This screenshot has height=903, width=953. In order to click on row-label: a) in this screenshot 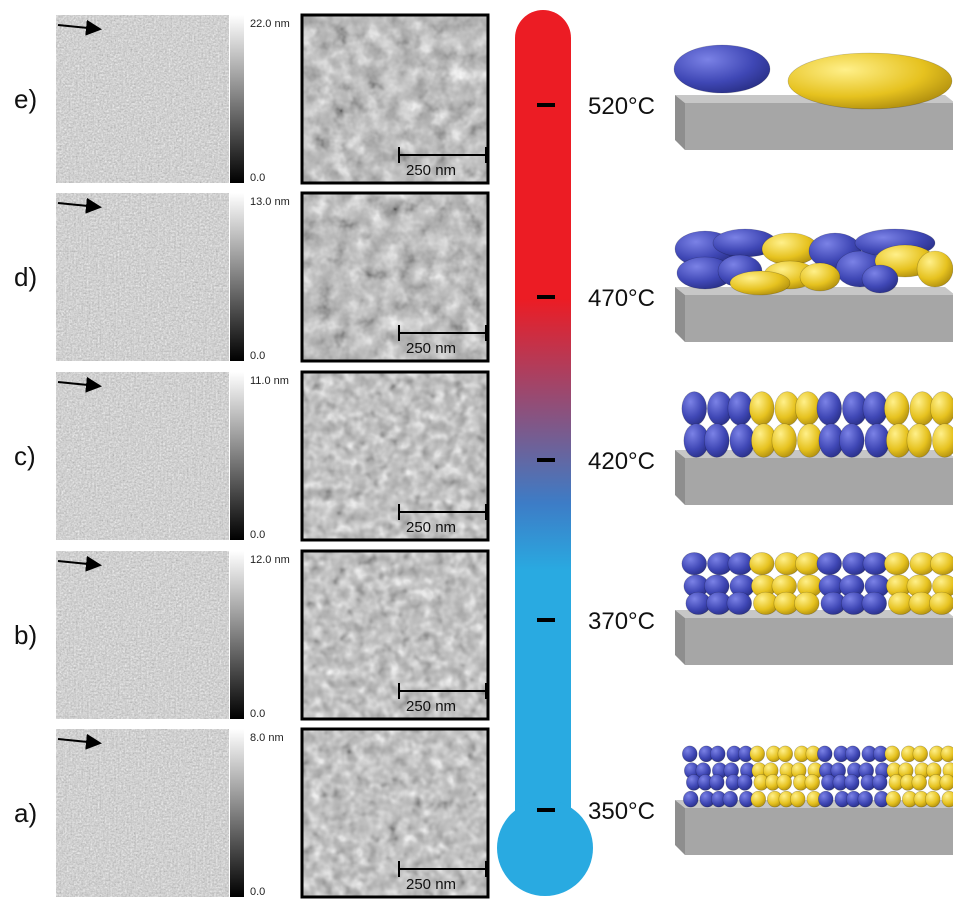, I will do `click(25, 813)`.